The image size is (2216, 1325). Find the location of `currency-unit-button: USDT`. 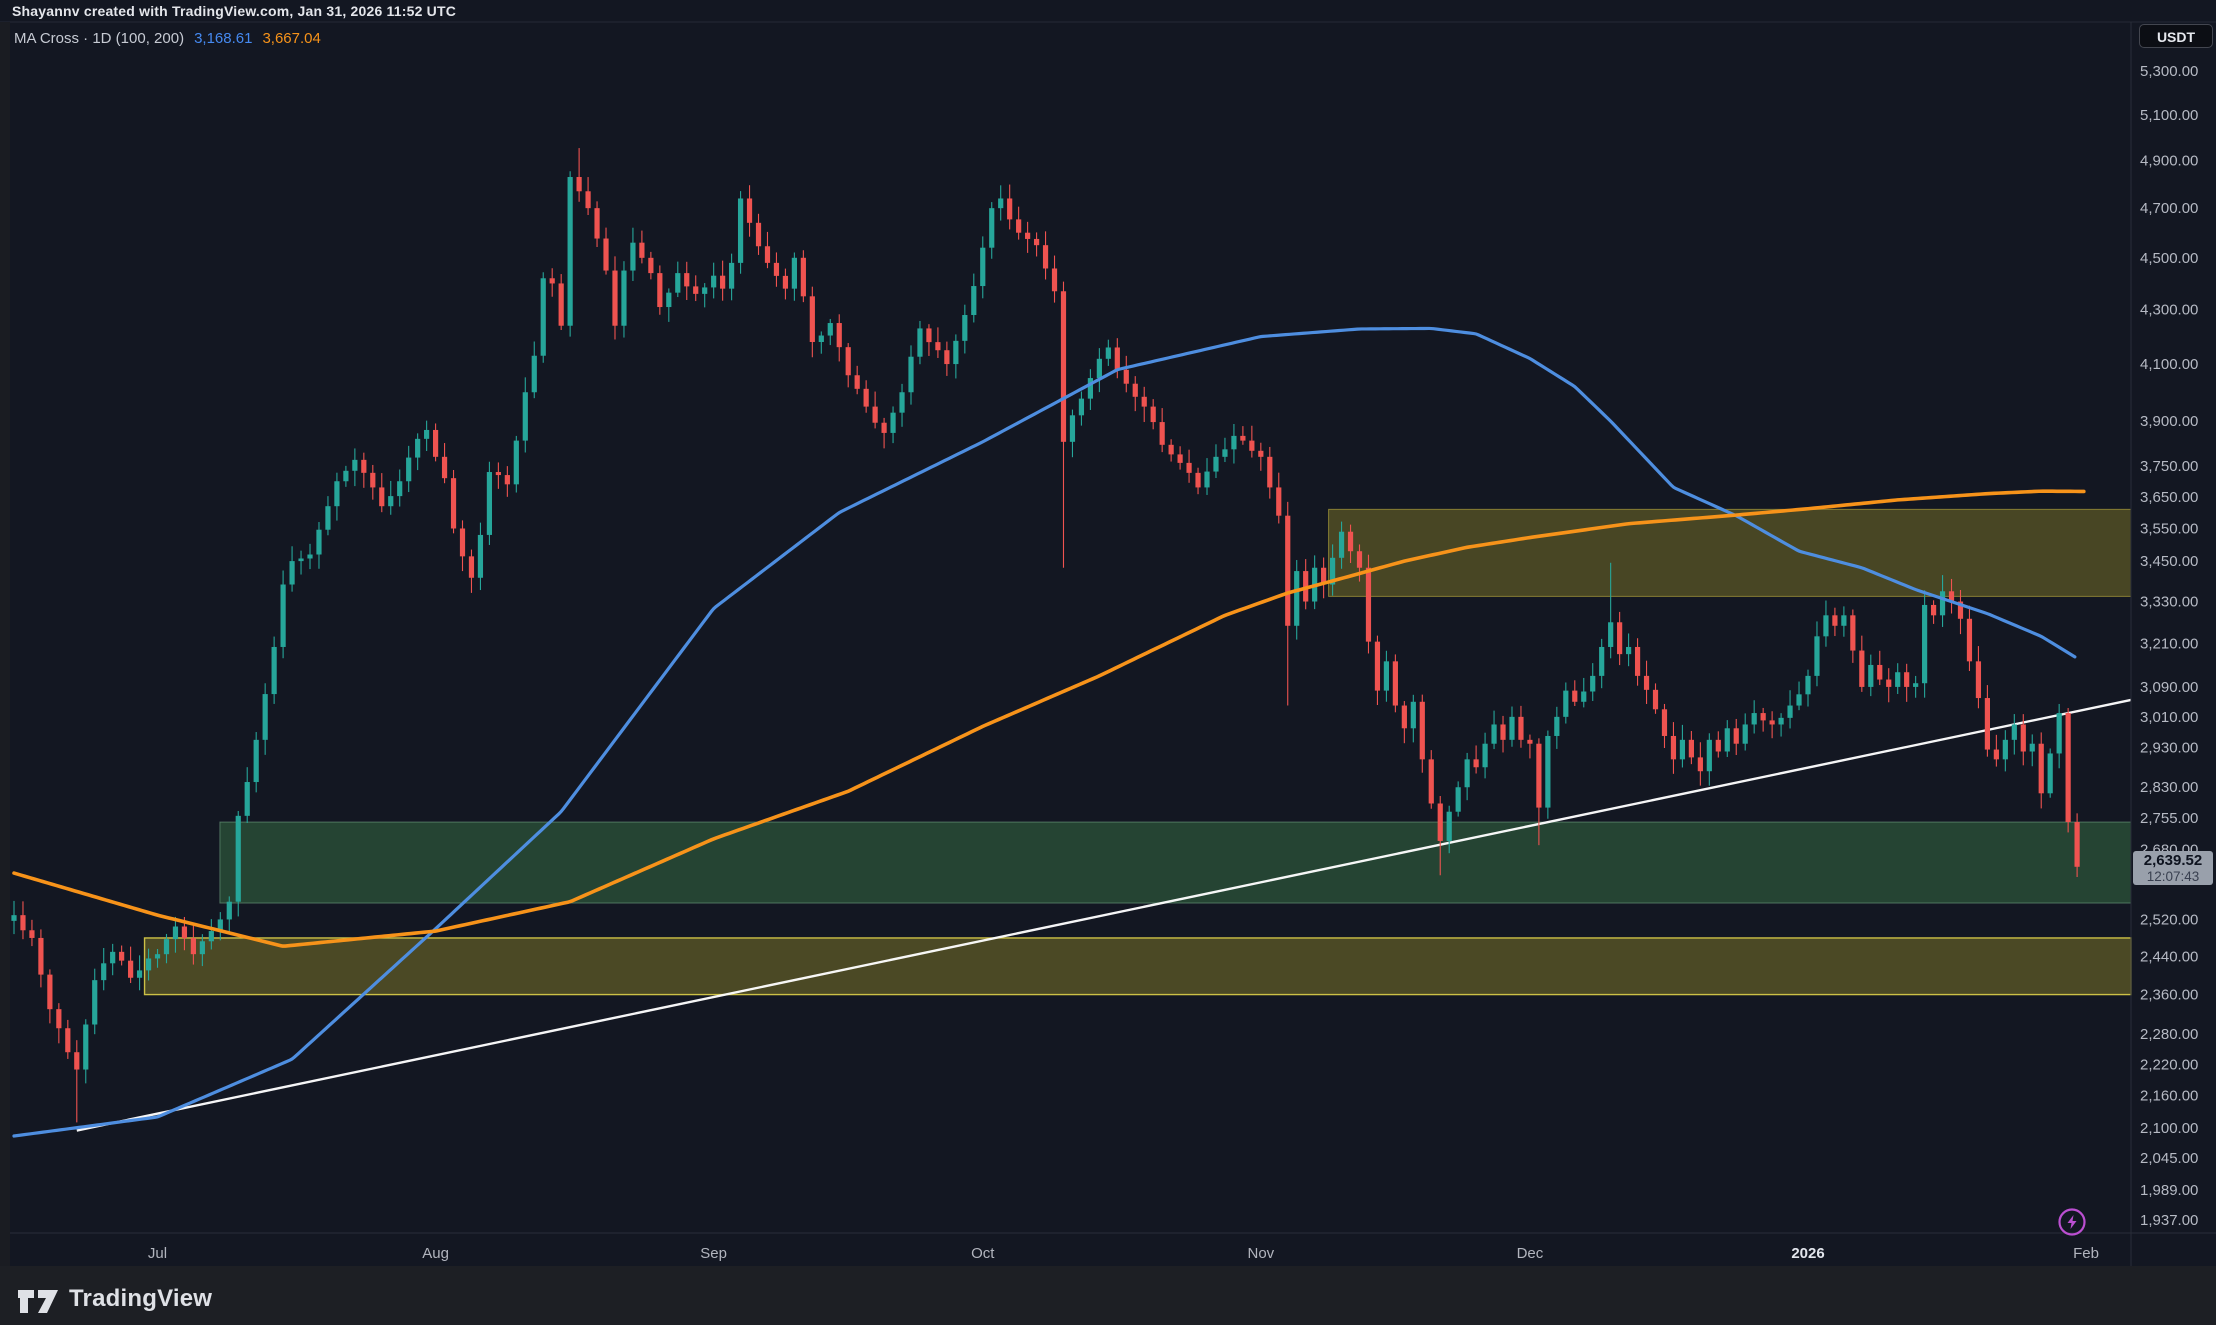

currency-unit-button: USDT is located at coordinates (2176, 36).